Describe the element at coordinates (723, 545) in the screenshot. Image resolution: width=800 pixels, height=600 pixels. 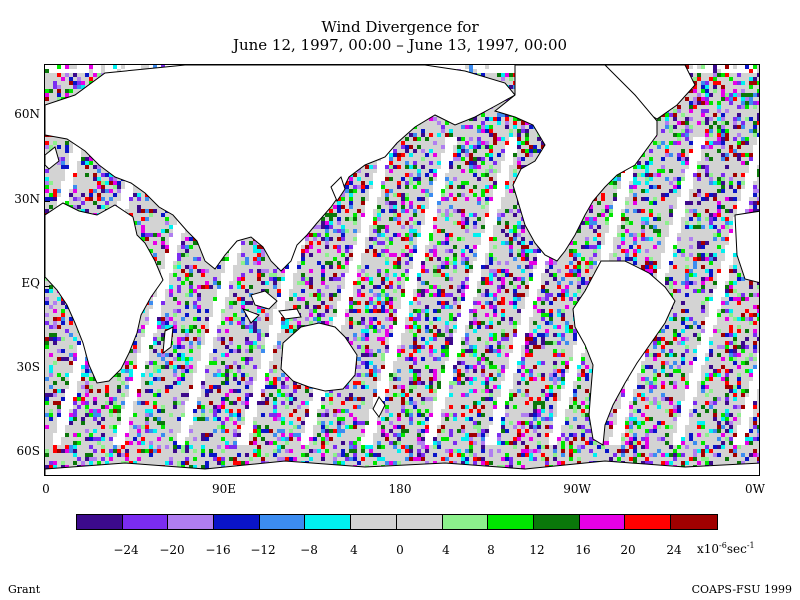
I see `unit-exp: -6` at that location.